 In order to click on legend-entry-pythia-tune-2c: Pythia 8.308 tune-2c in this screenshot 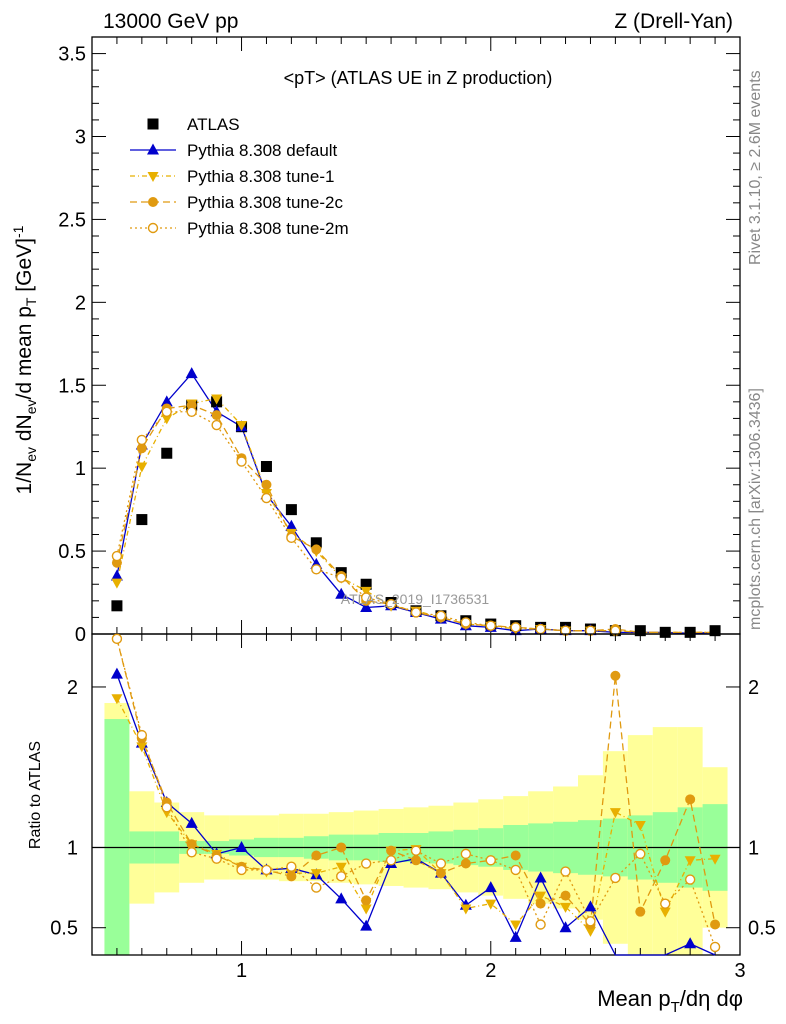, I will do `click(236, 202)`.